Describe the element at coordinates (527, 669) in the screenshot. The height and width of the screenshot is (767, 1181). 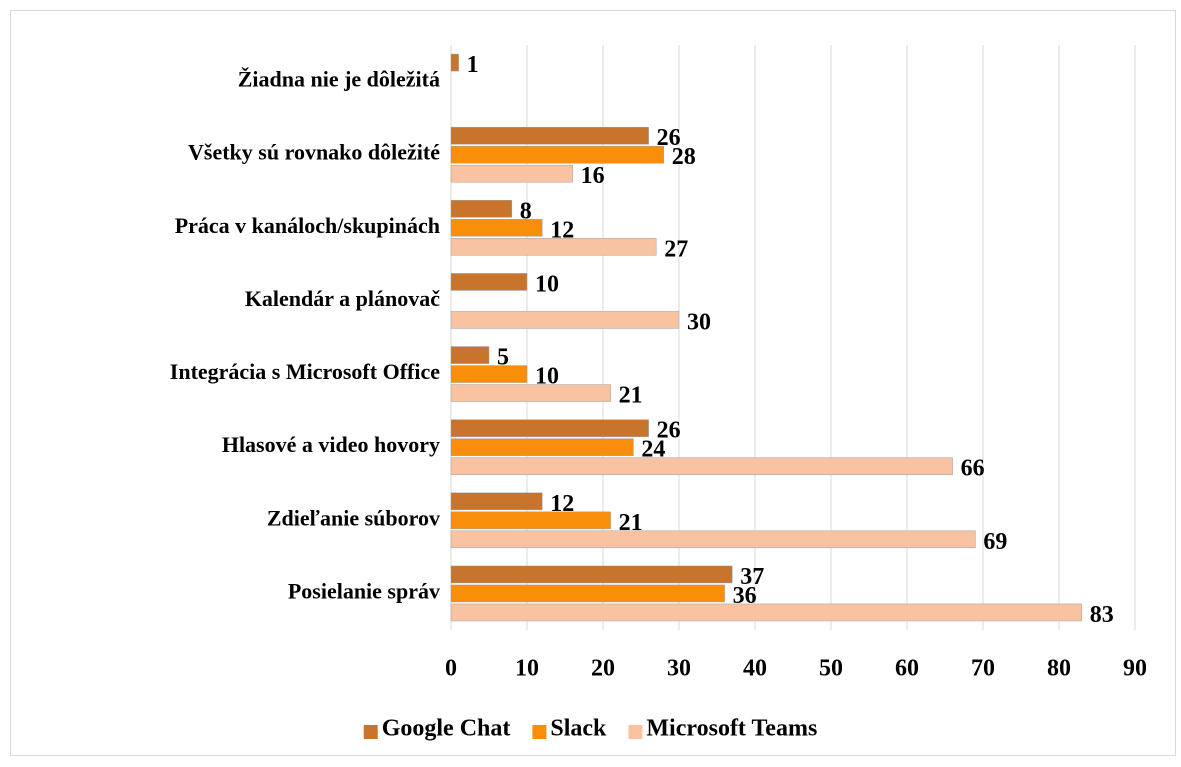
I see `x-tick-label: 10` at that location.